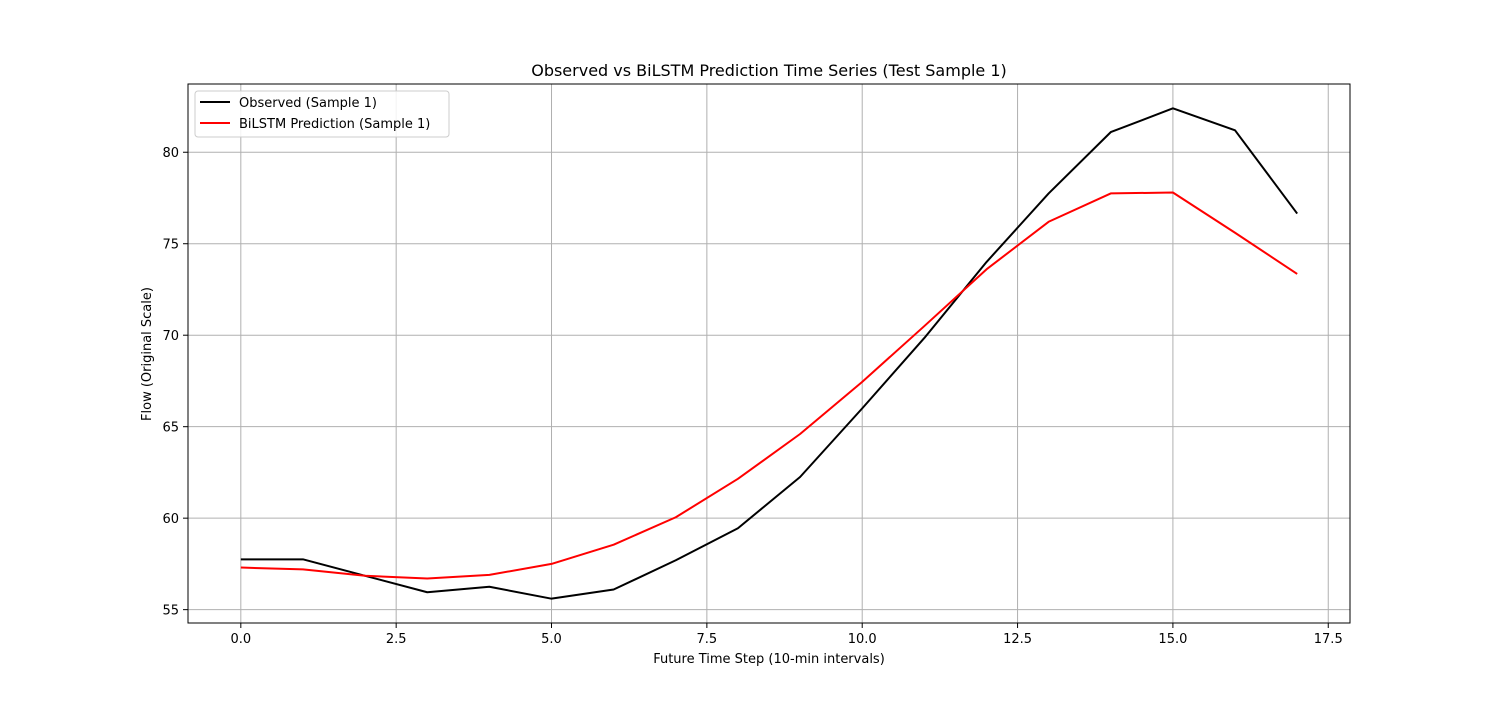 Image resolution: width=1500 pixels, height=704 pixels. Describe the element at coordinates (170, 336) in the screenshot. I see `y-tick-label: 70` at that location.